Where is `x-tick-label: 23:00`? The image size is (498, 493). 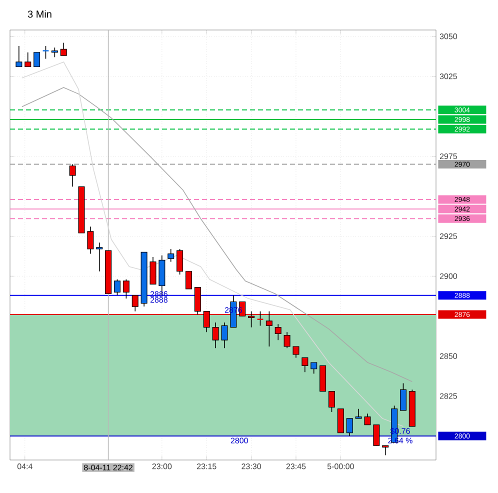
x-tick-label: 23:00 is located at coordinates (162, 467).